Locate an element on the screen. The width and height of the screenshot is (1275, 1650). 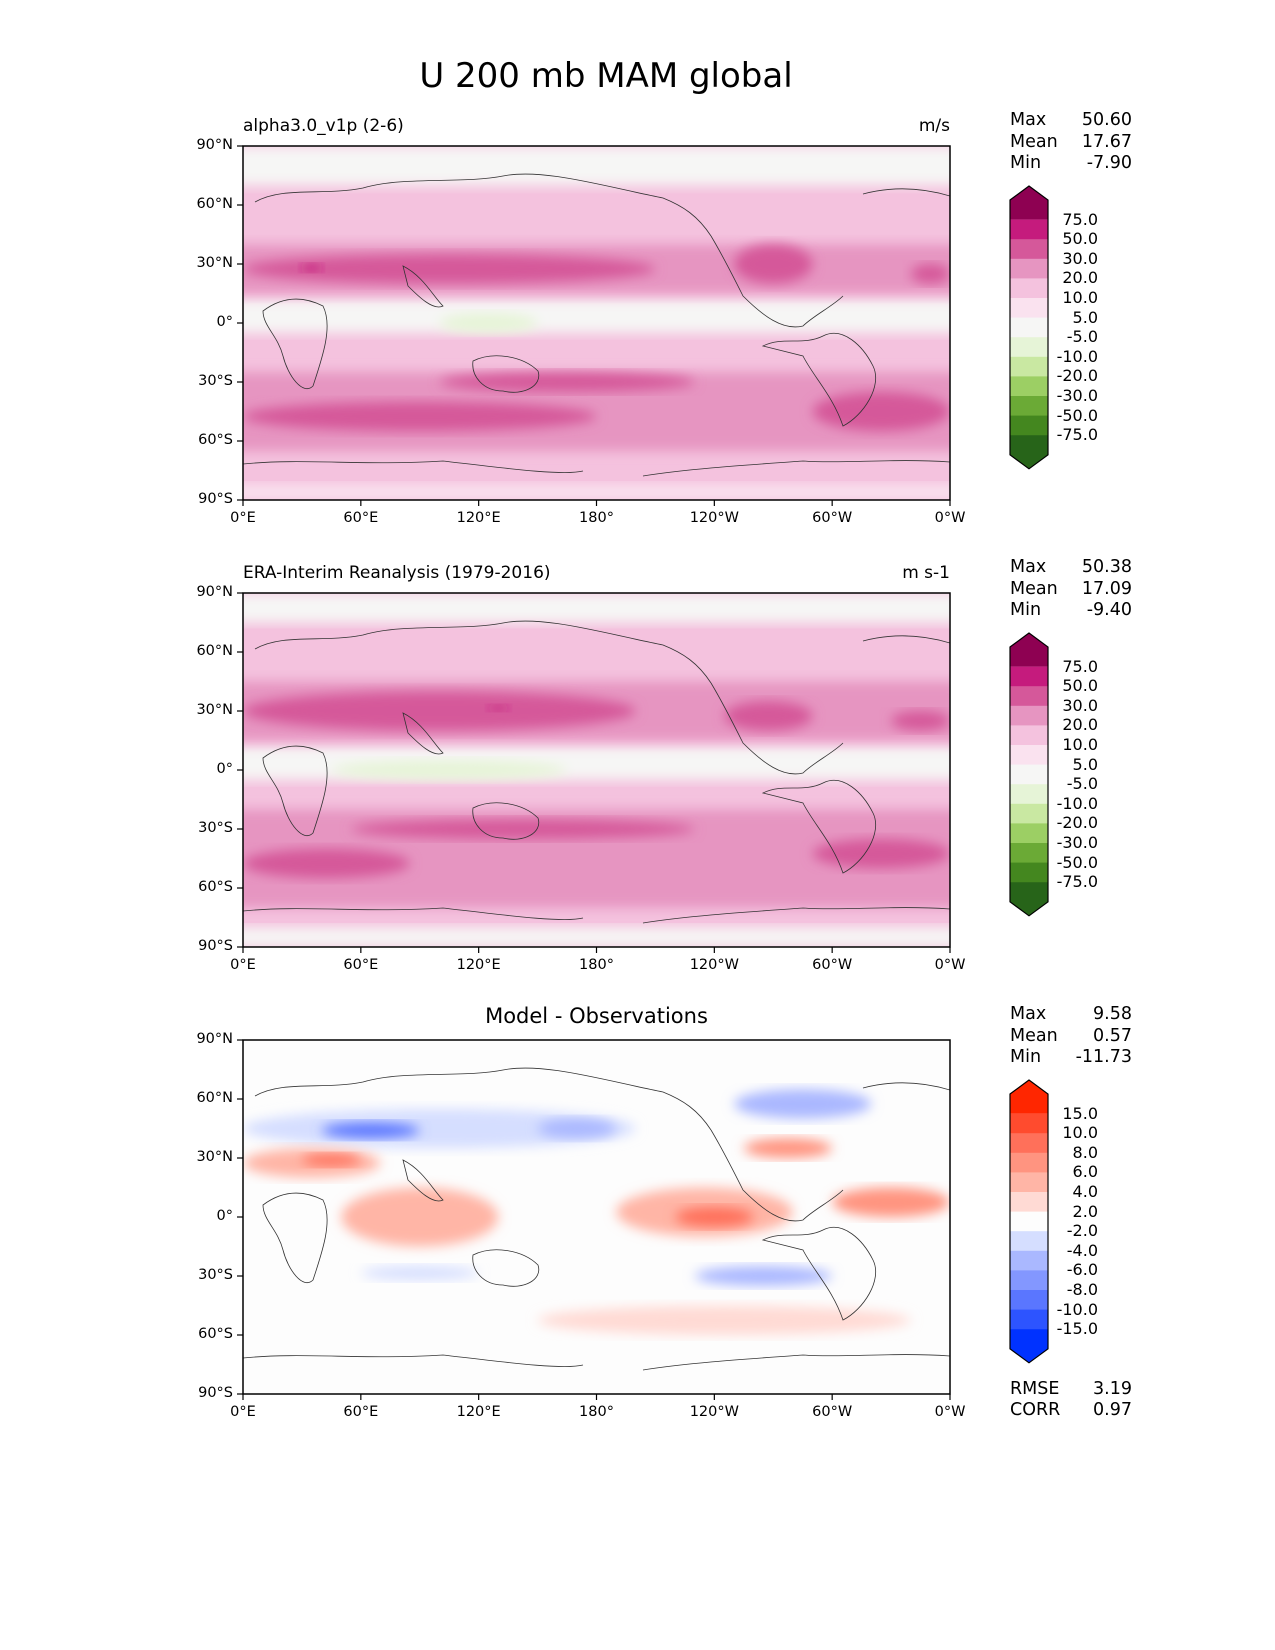
stat-row: Mean 17.67 is located at coordinates (1071, 143).